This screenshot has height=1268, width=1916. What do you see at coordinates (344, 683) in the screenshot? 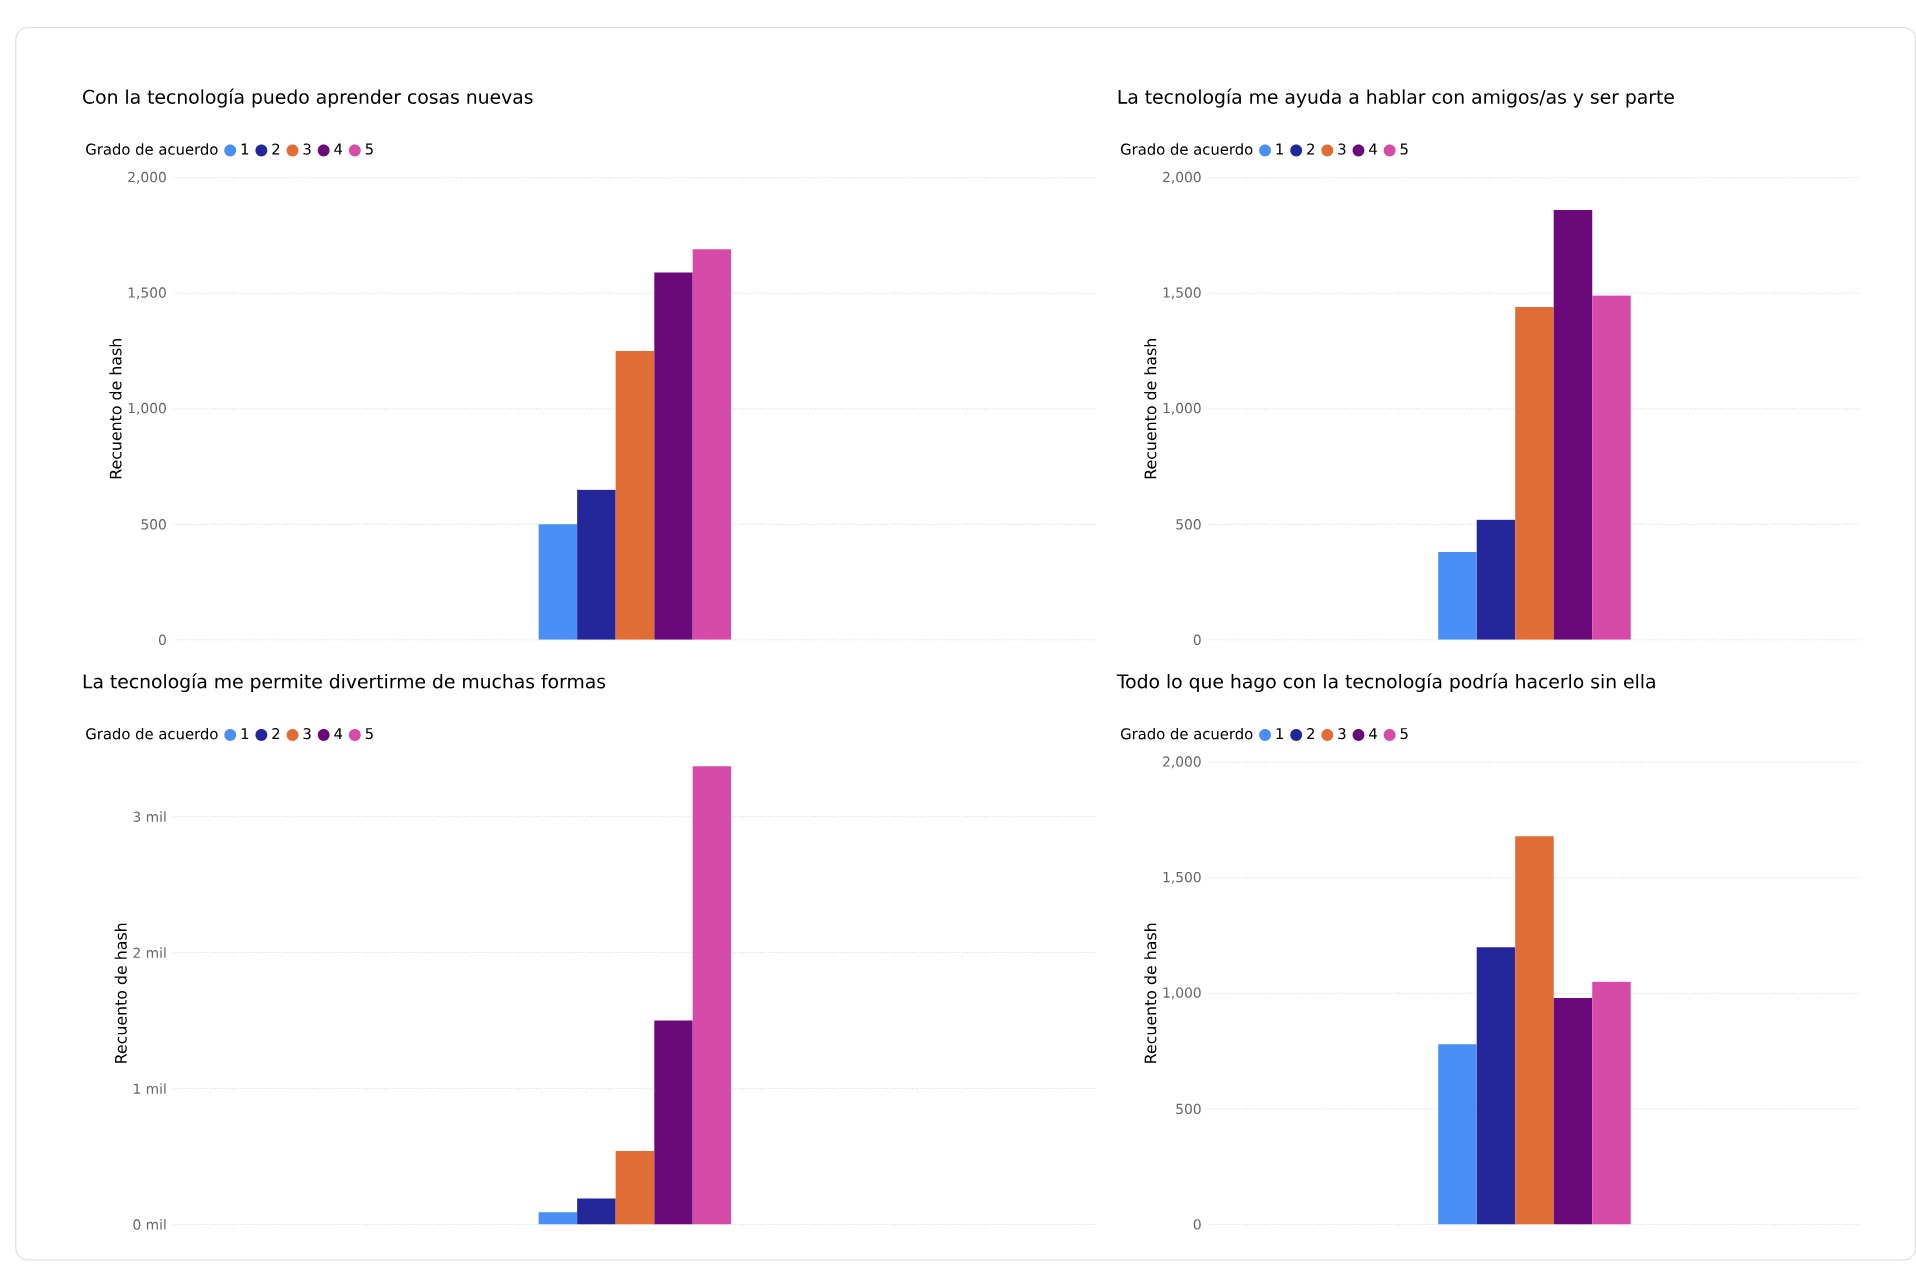
I see `chart-title: La tecnología me permite divertirme de muchas formas` at bounding box center [344, 683].